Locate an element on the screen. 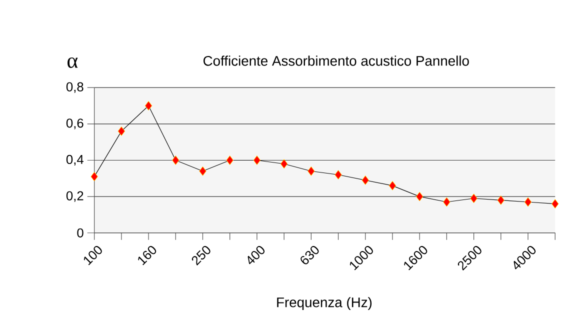 The height and width of the screenshot is (334, 578). y-tick-label: 0,2 is located at coordinates (75, 196).